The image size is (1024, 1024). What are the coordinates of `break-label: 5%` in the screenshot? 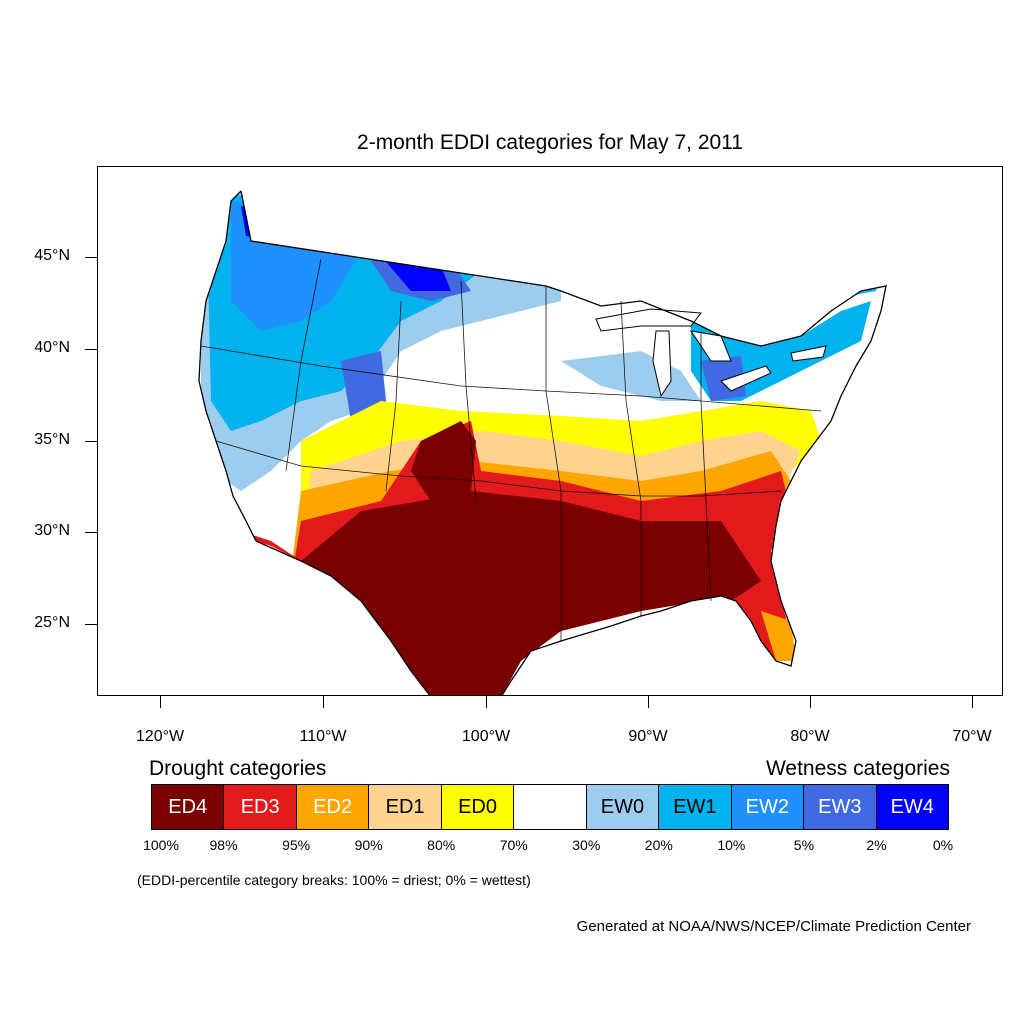 It's located at (804, 845).